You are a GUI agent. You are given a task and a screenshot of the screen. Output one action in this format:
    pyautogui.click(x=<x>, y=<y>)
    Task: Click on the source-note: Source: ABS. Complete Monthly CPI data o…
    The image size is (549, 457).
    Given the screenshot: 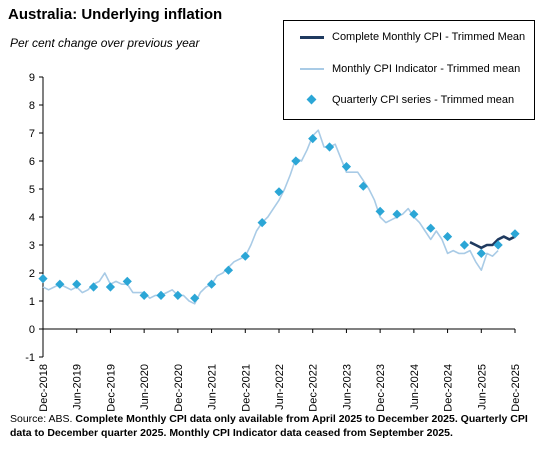 What is the action you would take?
    pyautogui.click(x=275, y=426)
    